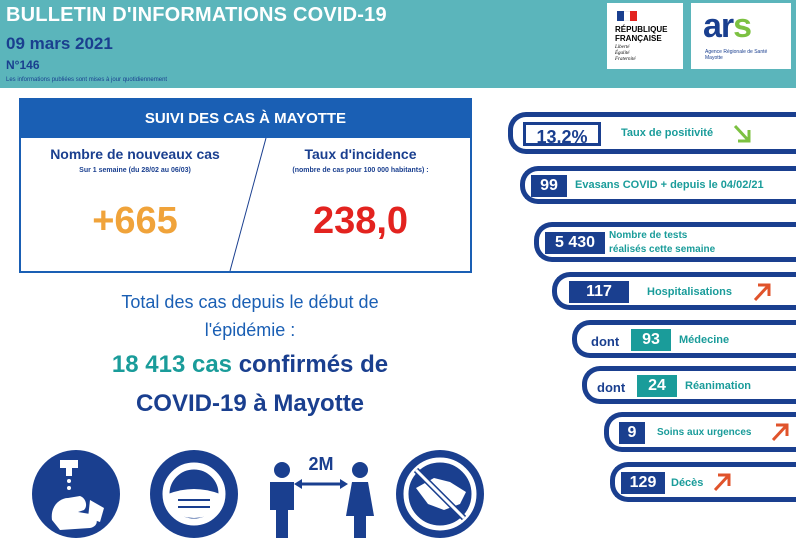  Describe the element at coordinates (718, 386) in the screenshot. I see `reanimation-label: Réanimation` at that location.